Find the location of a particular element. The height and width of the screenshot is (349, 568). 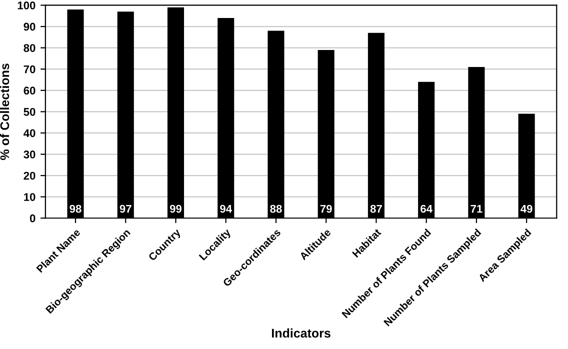

data-label: 64 is located at coordinates (426, 208).